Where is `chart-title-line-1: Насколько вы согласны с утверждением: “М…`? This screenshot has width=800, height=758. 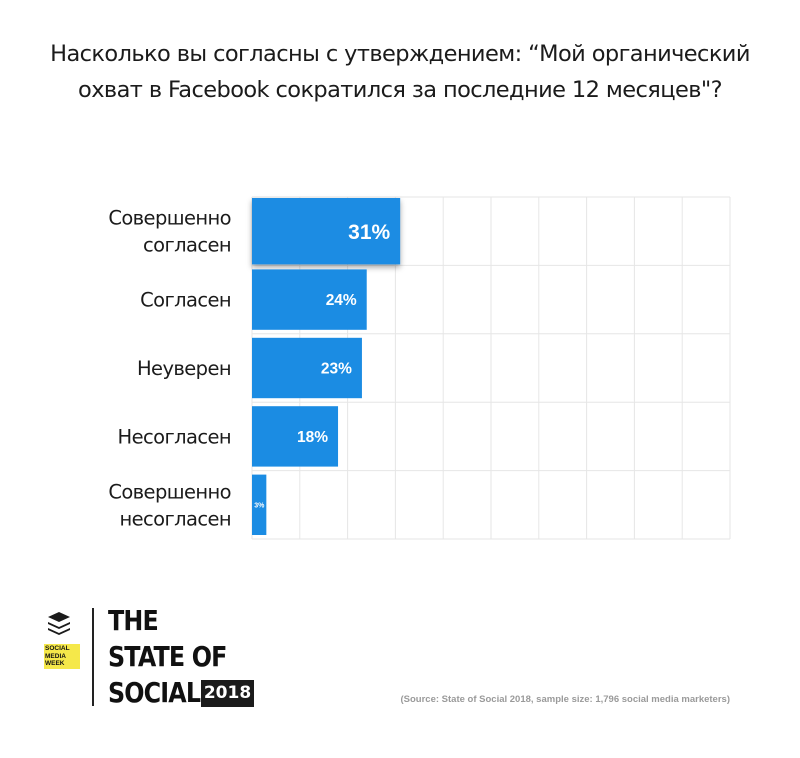
chart-title-line-1: Насколько вы согласны с утверждением: “М… is located at coordinates (400, 54).